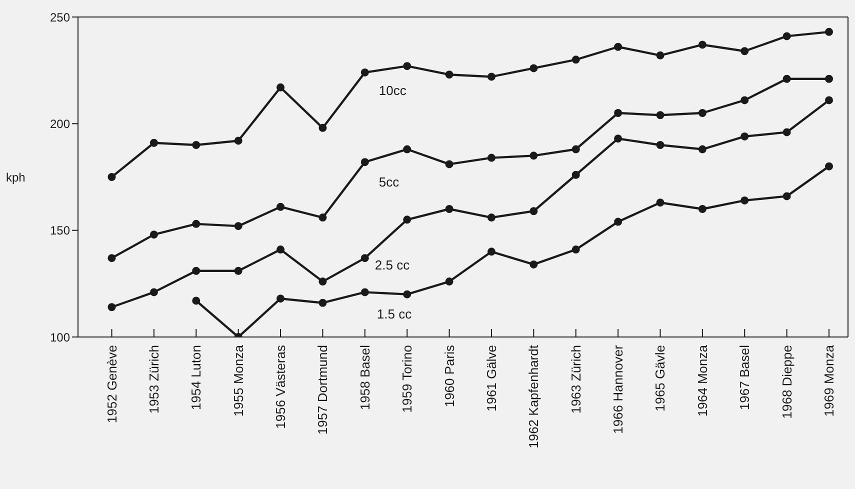 This screenshot has width=855, height=489. What do you see at coordinates (394, 314) in the screenshot?
I see `series-label: 1.5 cc` at bounding box center [394, 314].